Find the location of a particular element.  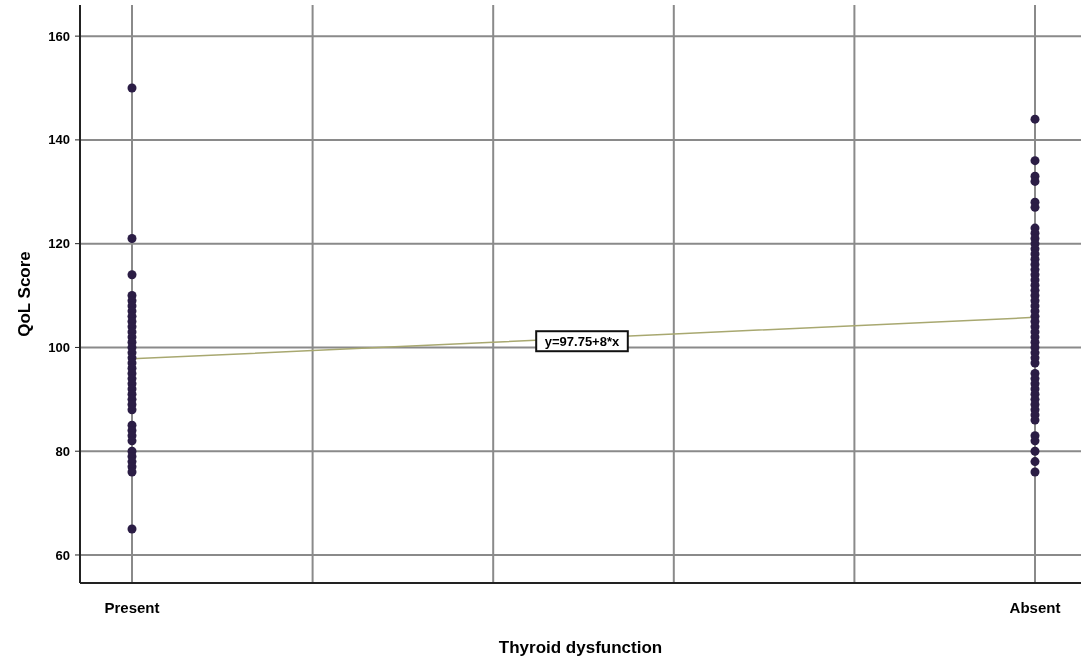

y-tick-label: 80 is located at coordinates (62, 451).